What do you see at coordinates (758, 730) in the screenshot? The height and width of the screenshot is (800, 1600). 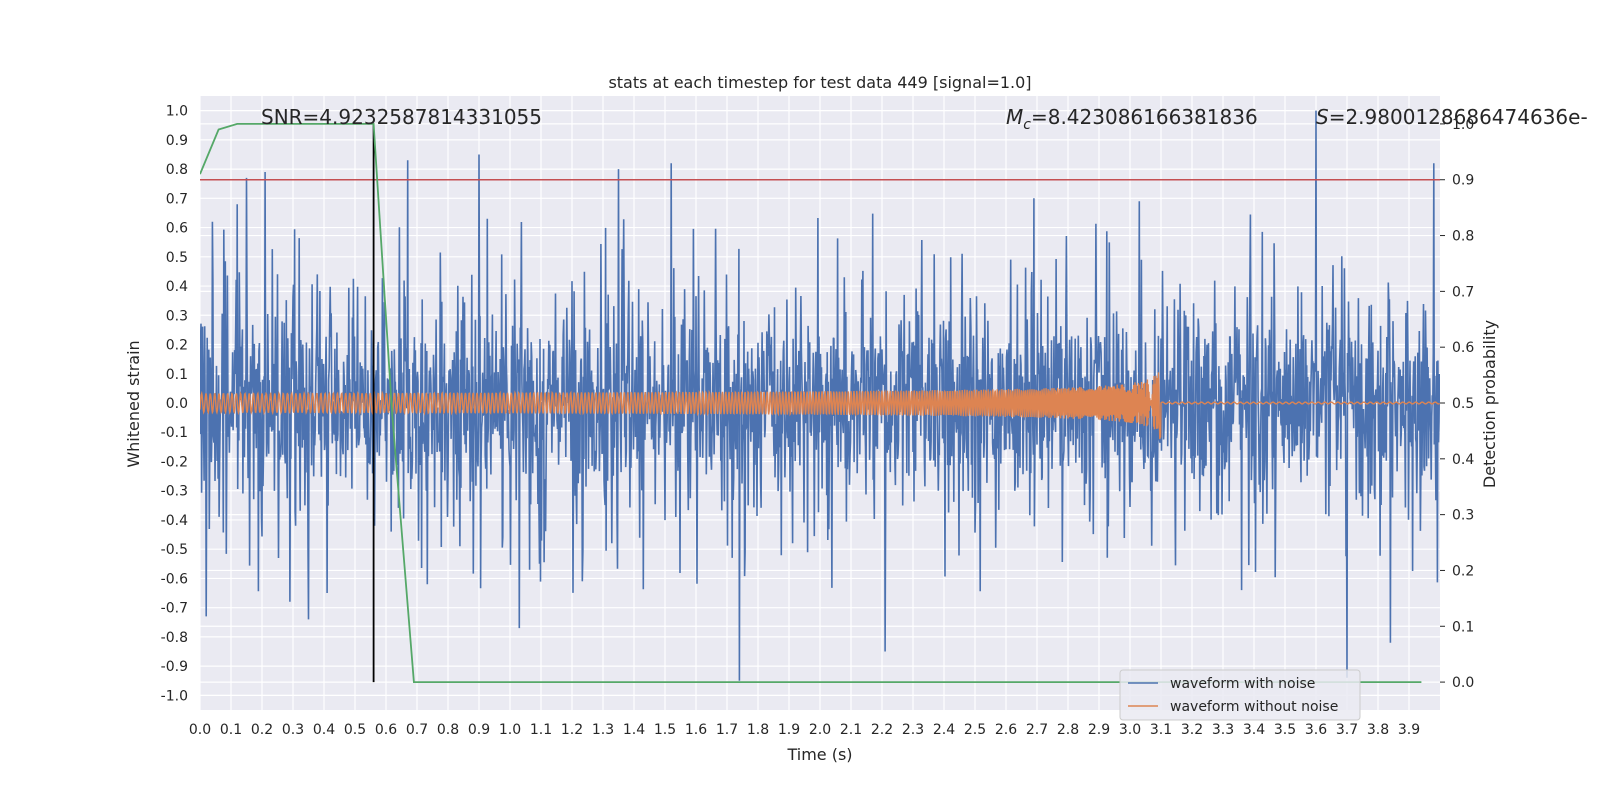 I see `x-tick-label: 1.8` at bounding box center [758, 730].